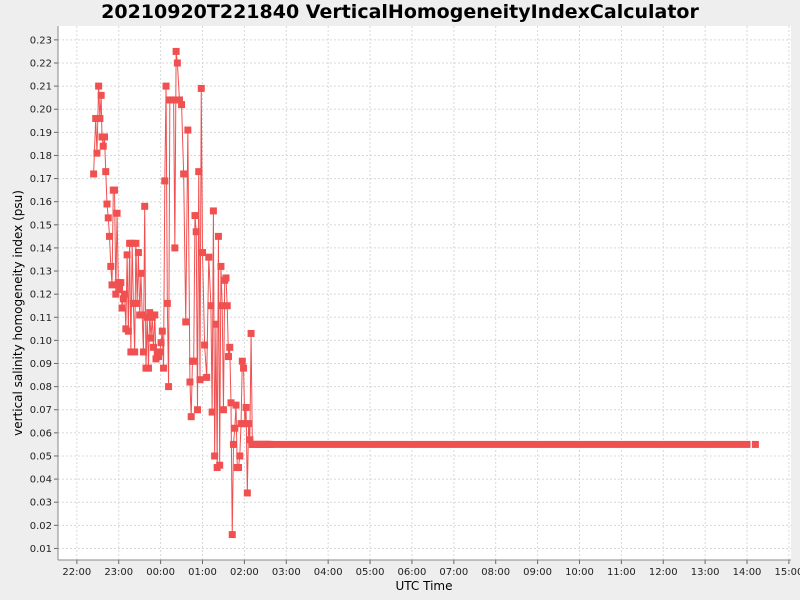 The image size is (800, 600). Describe the element at coordinates (41, 179) in the screenshot. I see `y-tick-label: 0.17` at that location.